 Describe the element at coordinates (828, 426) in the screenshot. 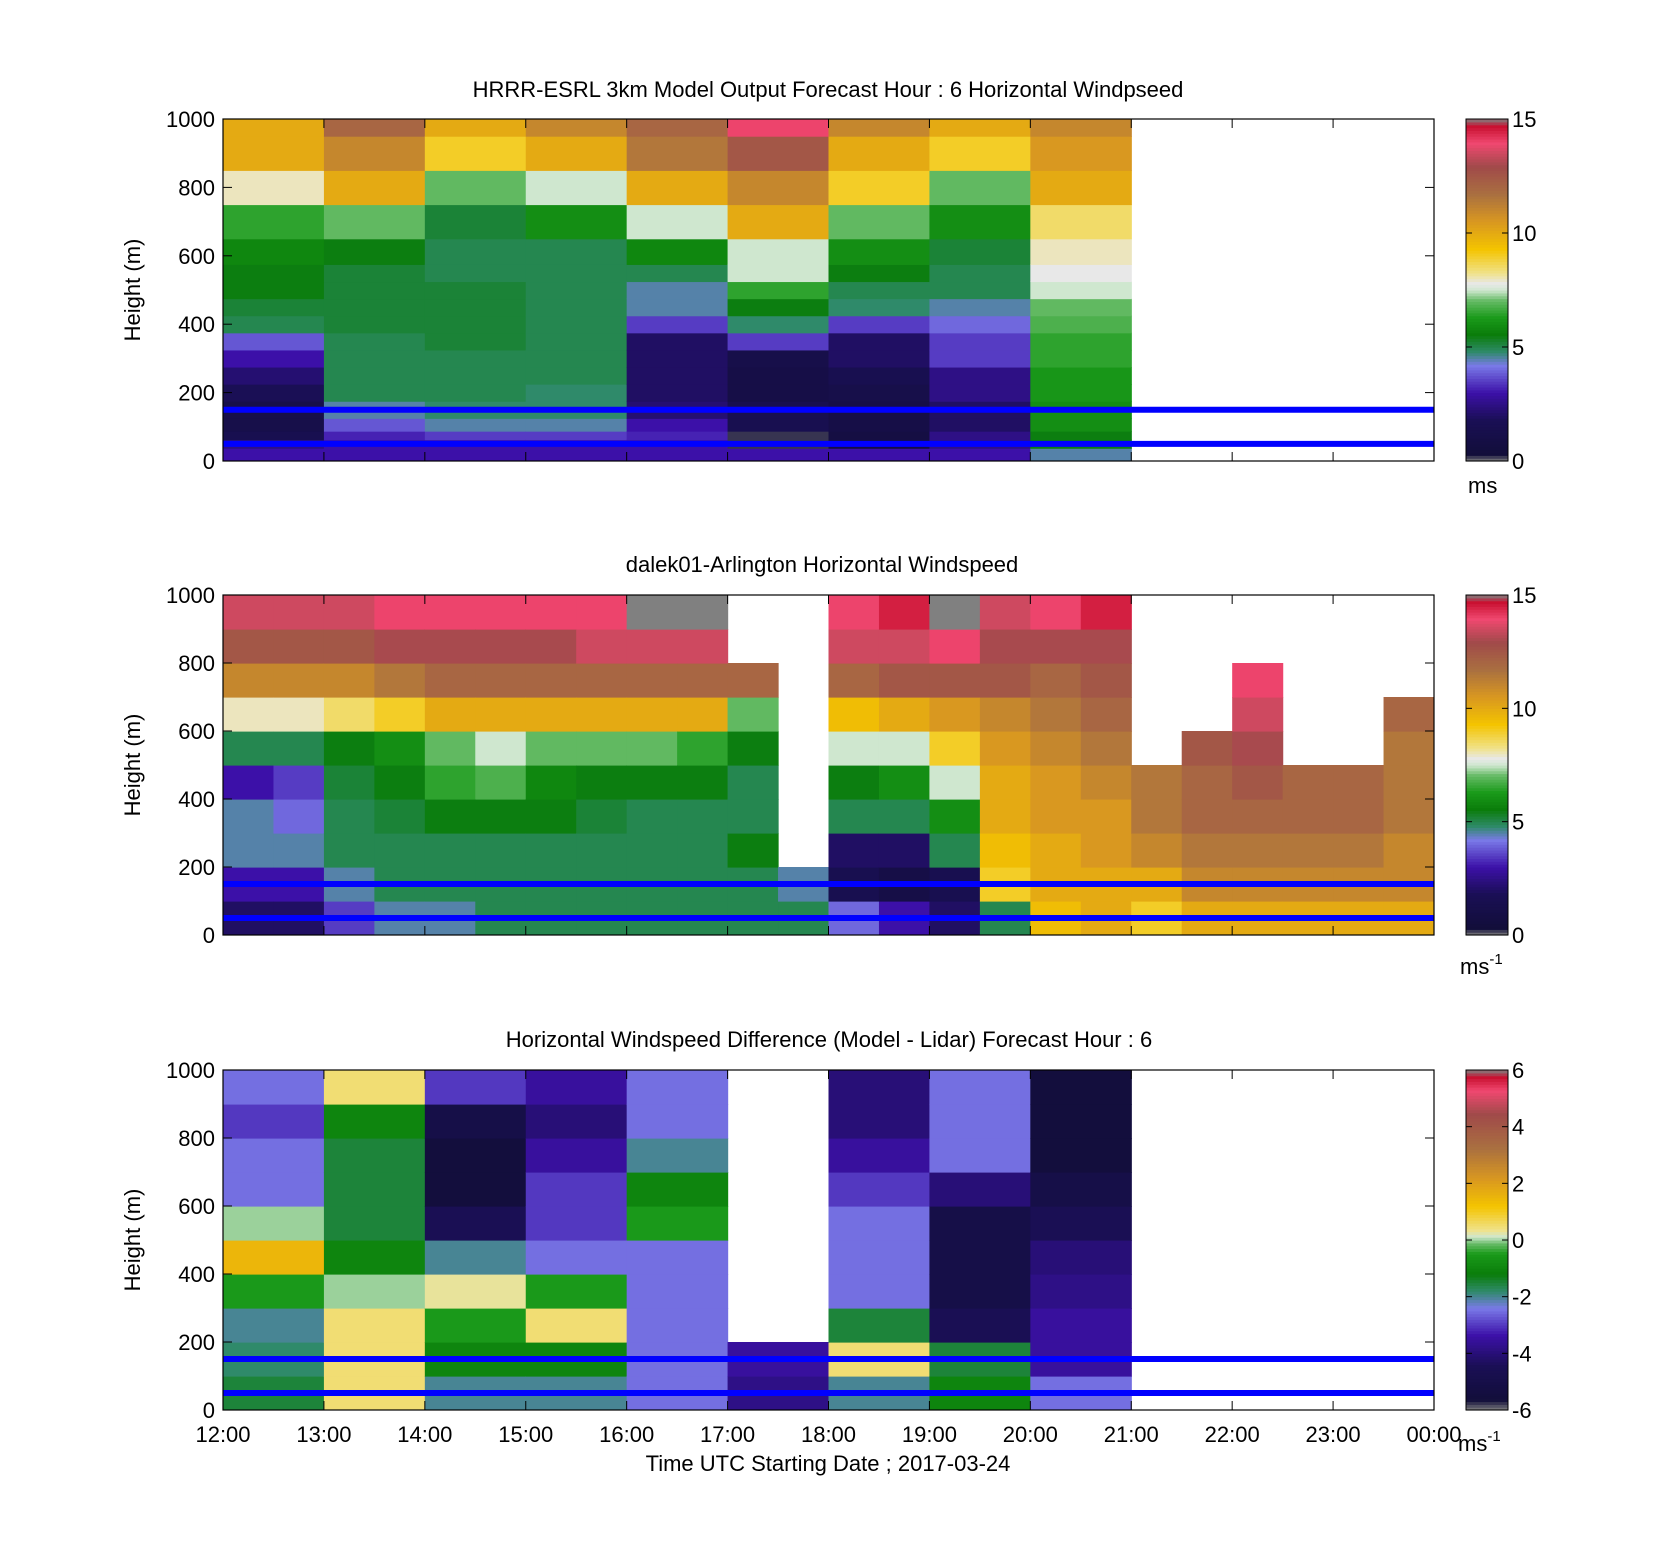

I see `panel-model-reflines` at that location.